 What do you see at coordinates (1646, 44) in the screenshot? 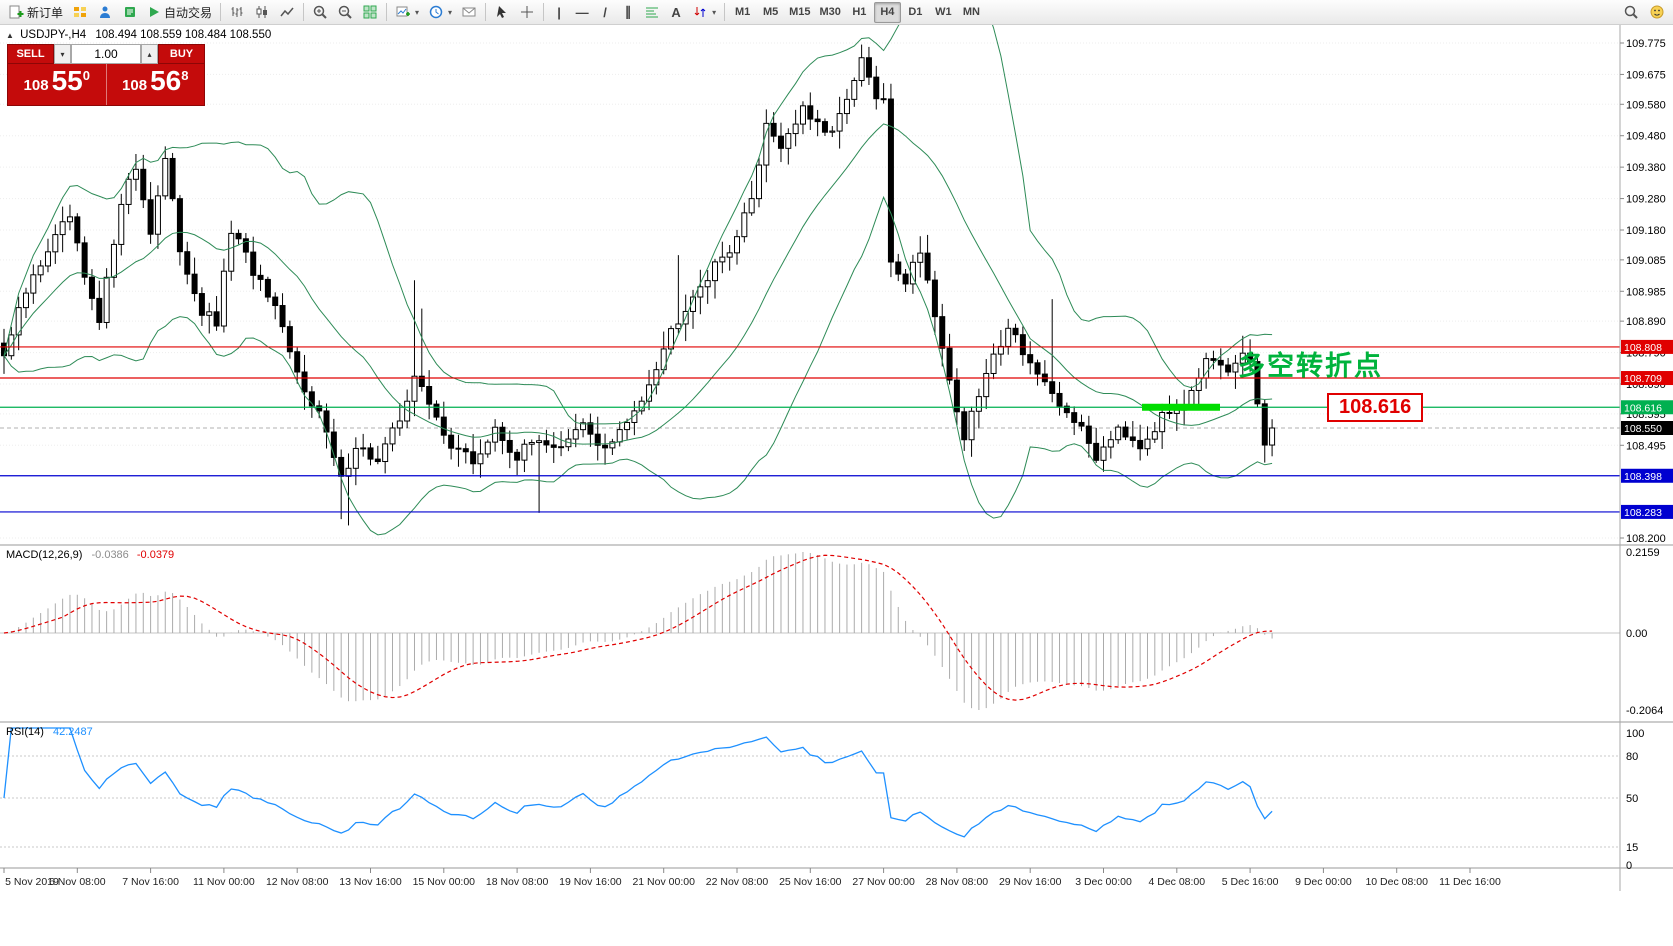
I see `svg-text: 109.775` at bounding box center [1646, 44].